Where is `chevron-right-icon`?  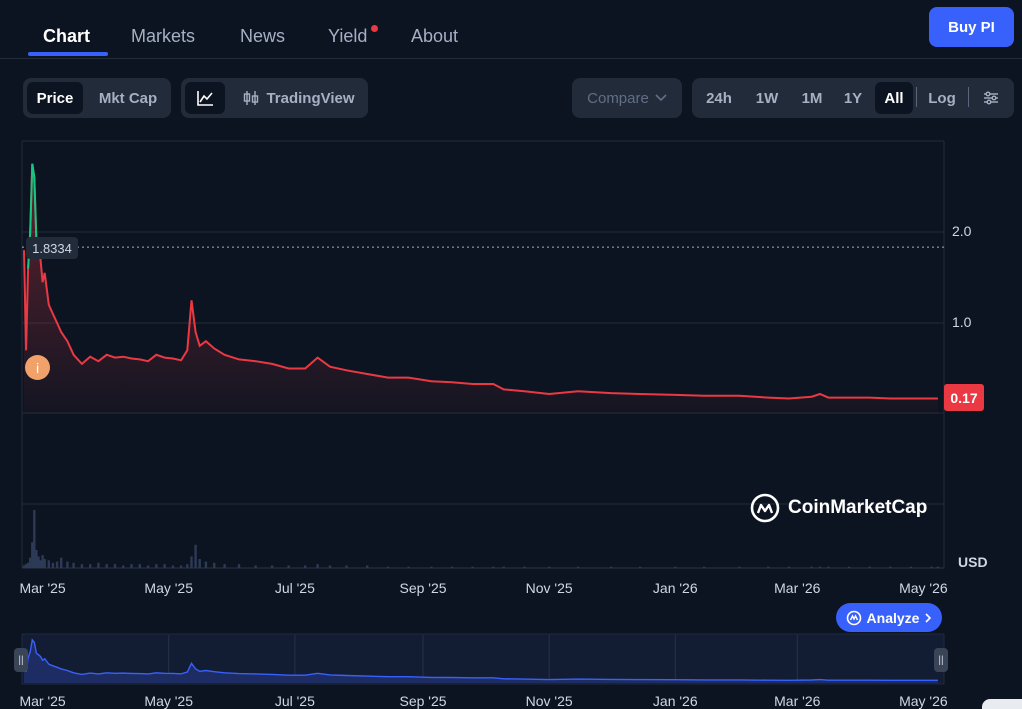 chevron-right-icon is located at coordinates (928, 617).